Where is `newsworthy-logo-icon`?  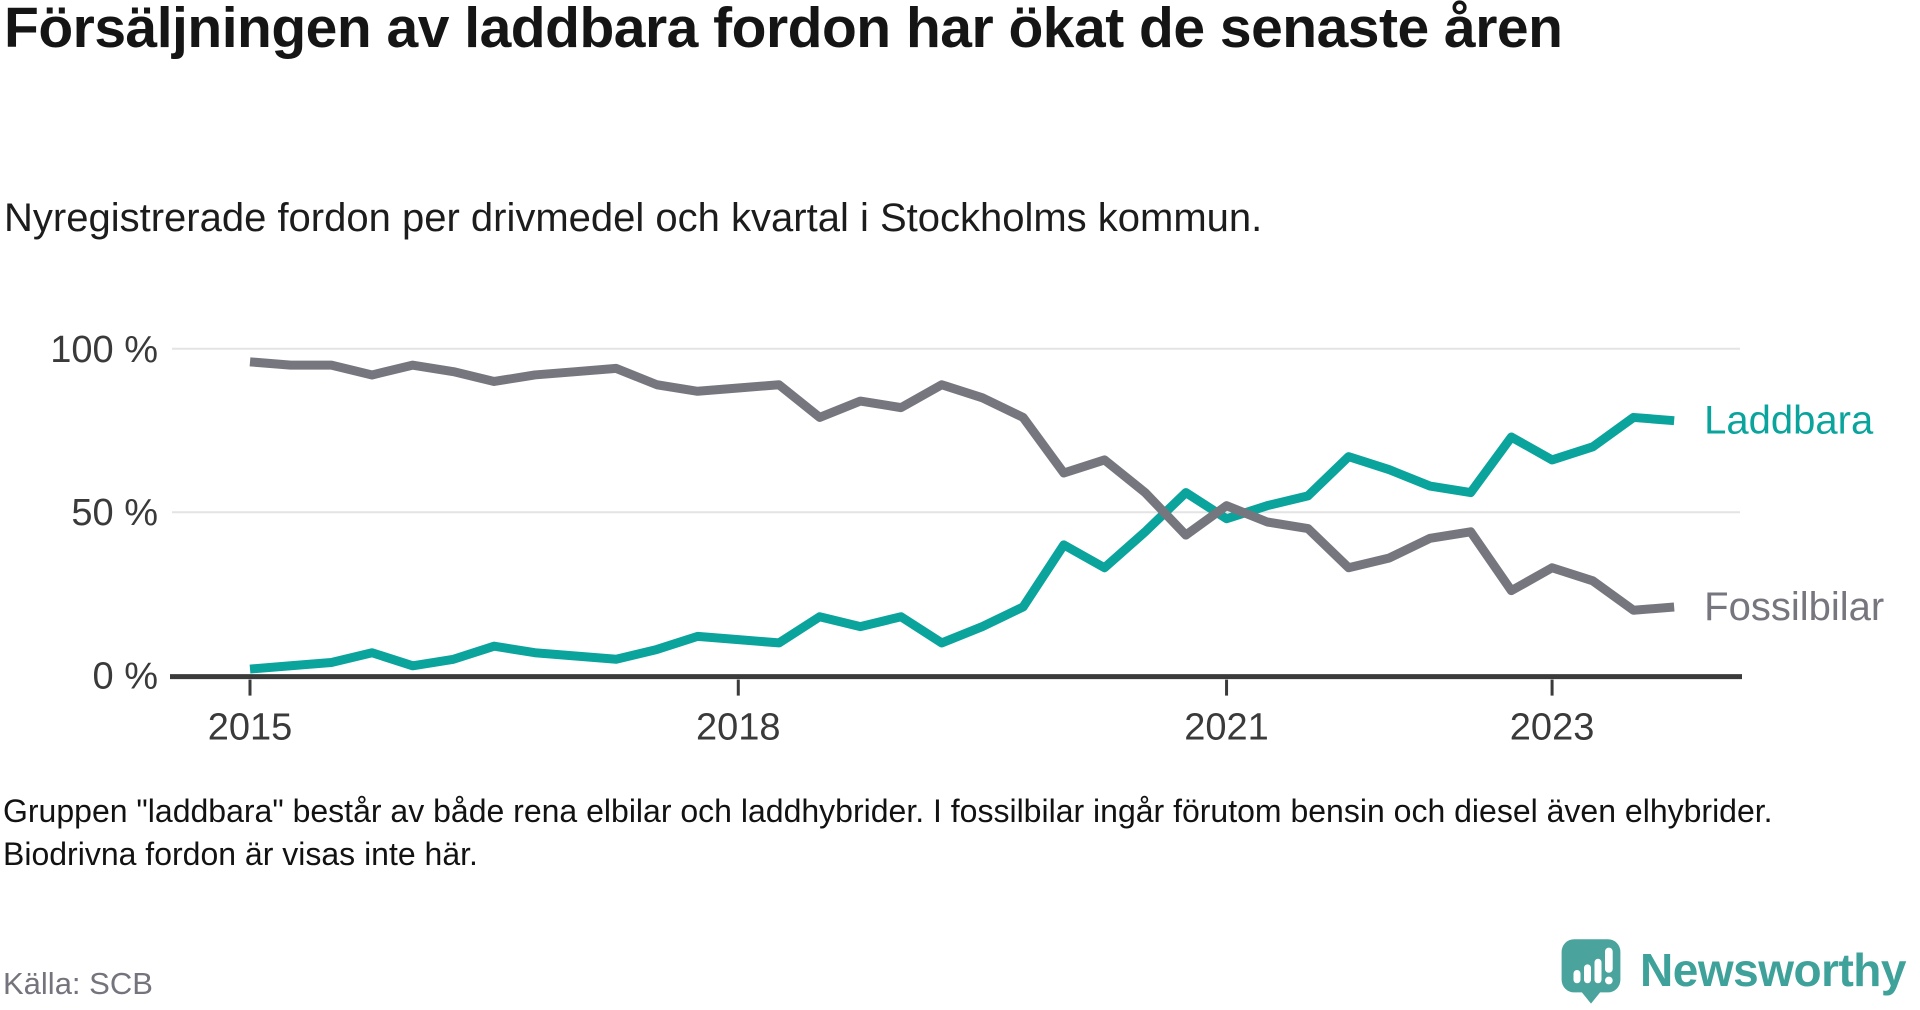 newsworthy-logo-icon is located at coordinates (1591, 971).